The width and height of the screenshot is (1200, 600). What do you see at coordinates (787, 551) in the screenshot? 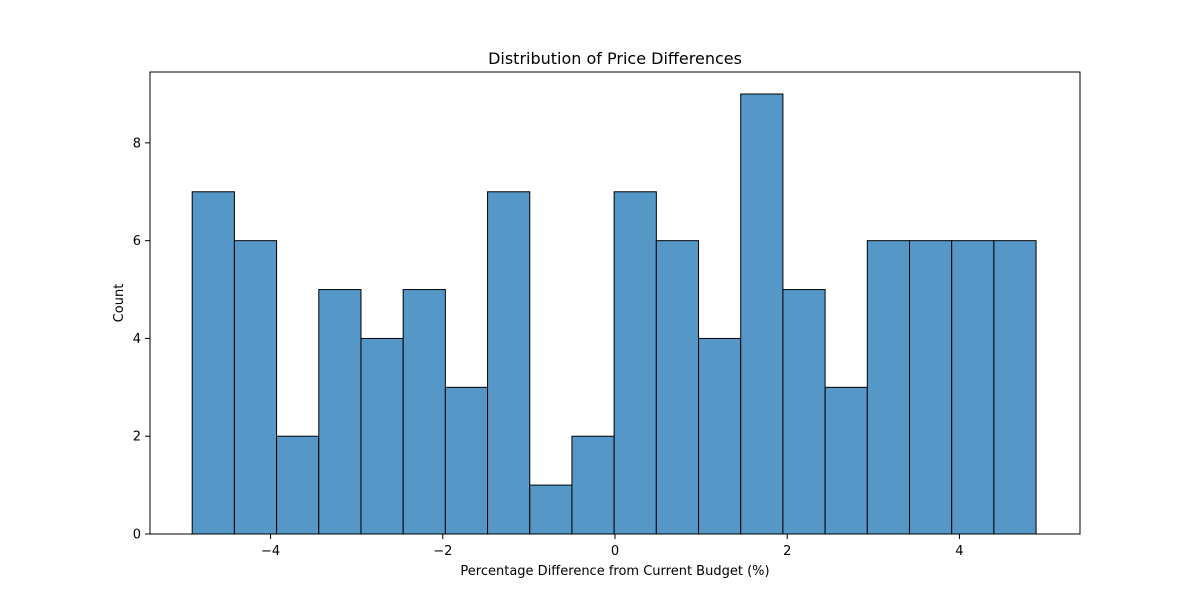
I see `x-tick-label: 2` at bounding box center [787, 551].